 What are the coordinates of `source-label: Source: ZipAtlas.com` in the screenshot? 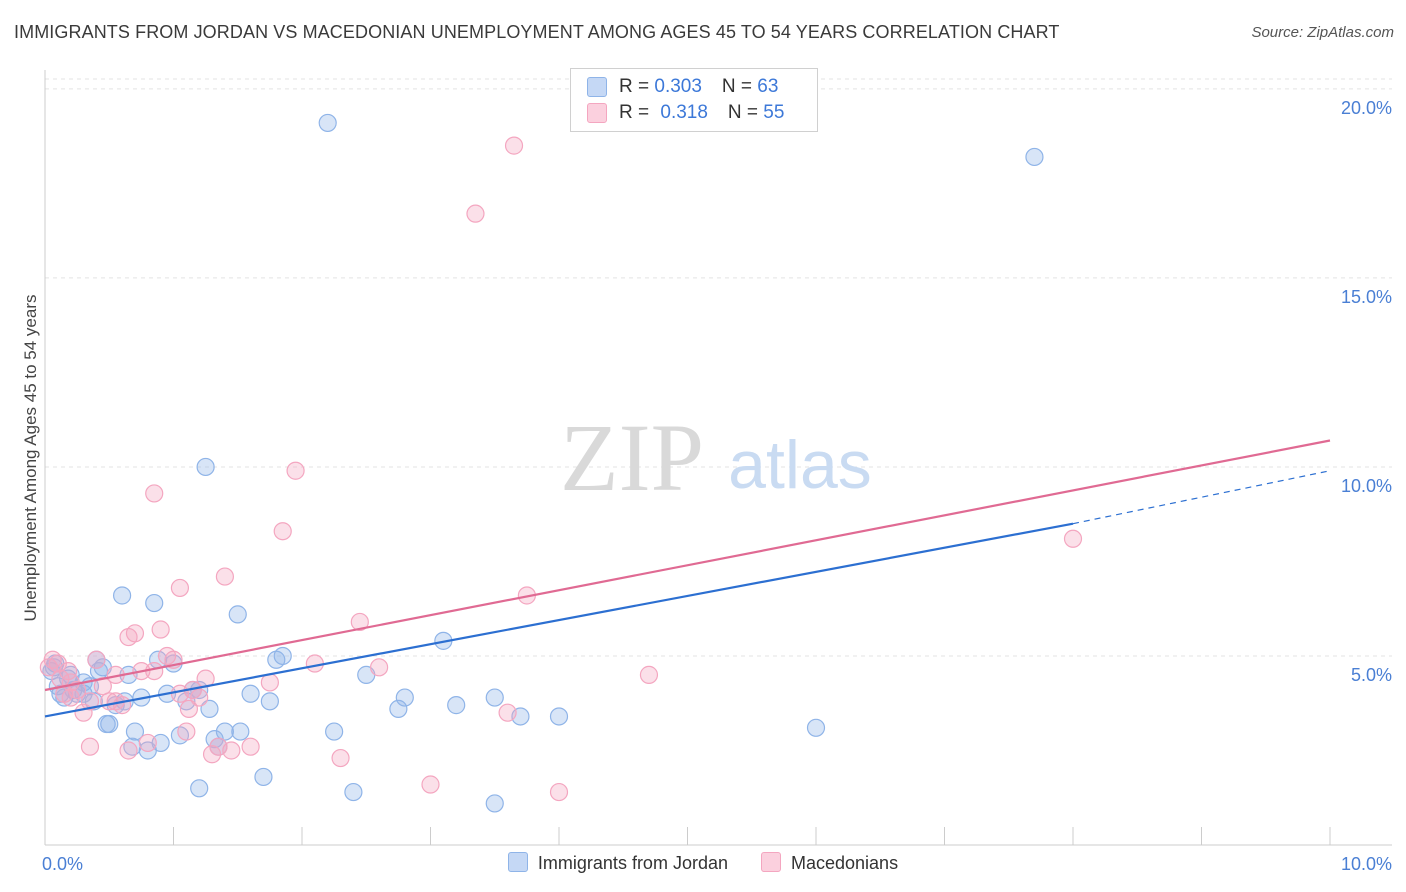 It's located at (1322, 32).